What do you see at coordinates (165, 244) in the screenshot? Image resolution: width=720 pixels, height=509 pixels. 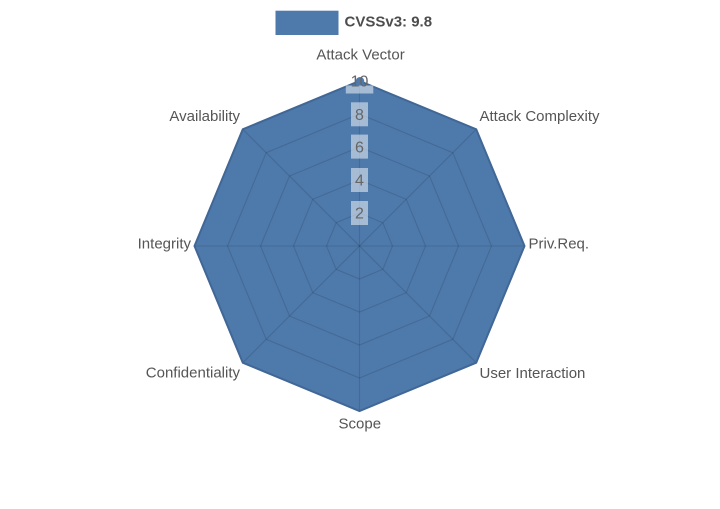 I see `svg-text: Integrity` at bounding box center [165, 244].